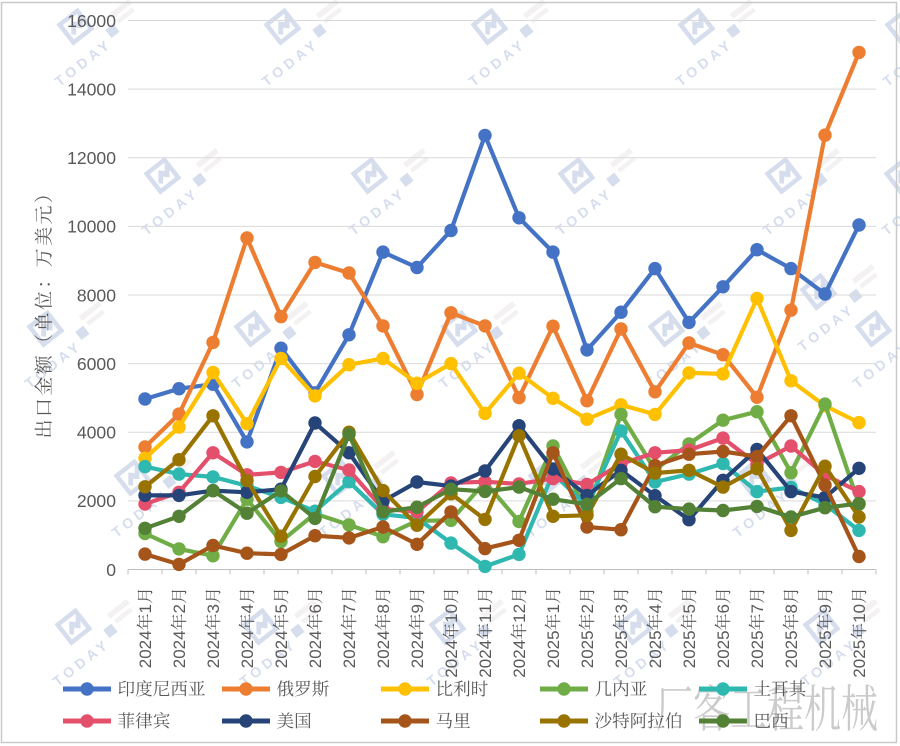  Describe the element at coordinates (383, 608) in the screenshot. I see `svg-text: 8` at that location.